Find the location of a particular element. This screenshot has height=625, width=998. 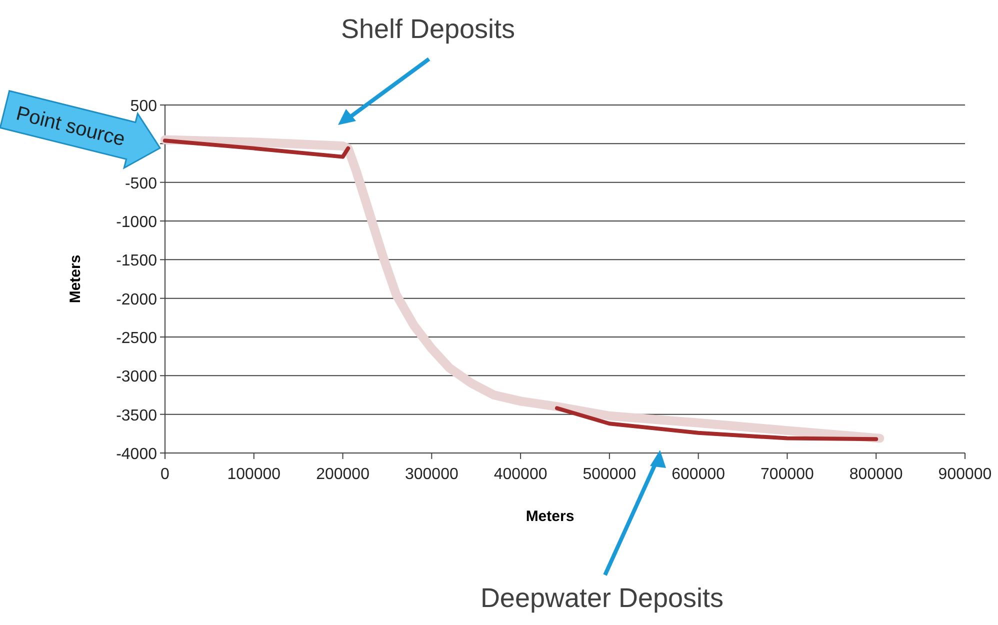

y-tick-label: -1000 is located at coordinates (137, 222).